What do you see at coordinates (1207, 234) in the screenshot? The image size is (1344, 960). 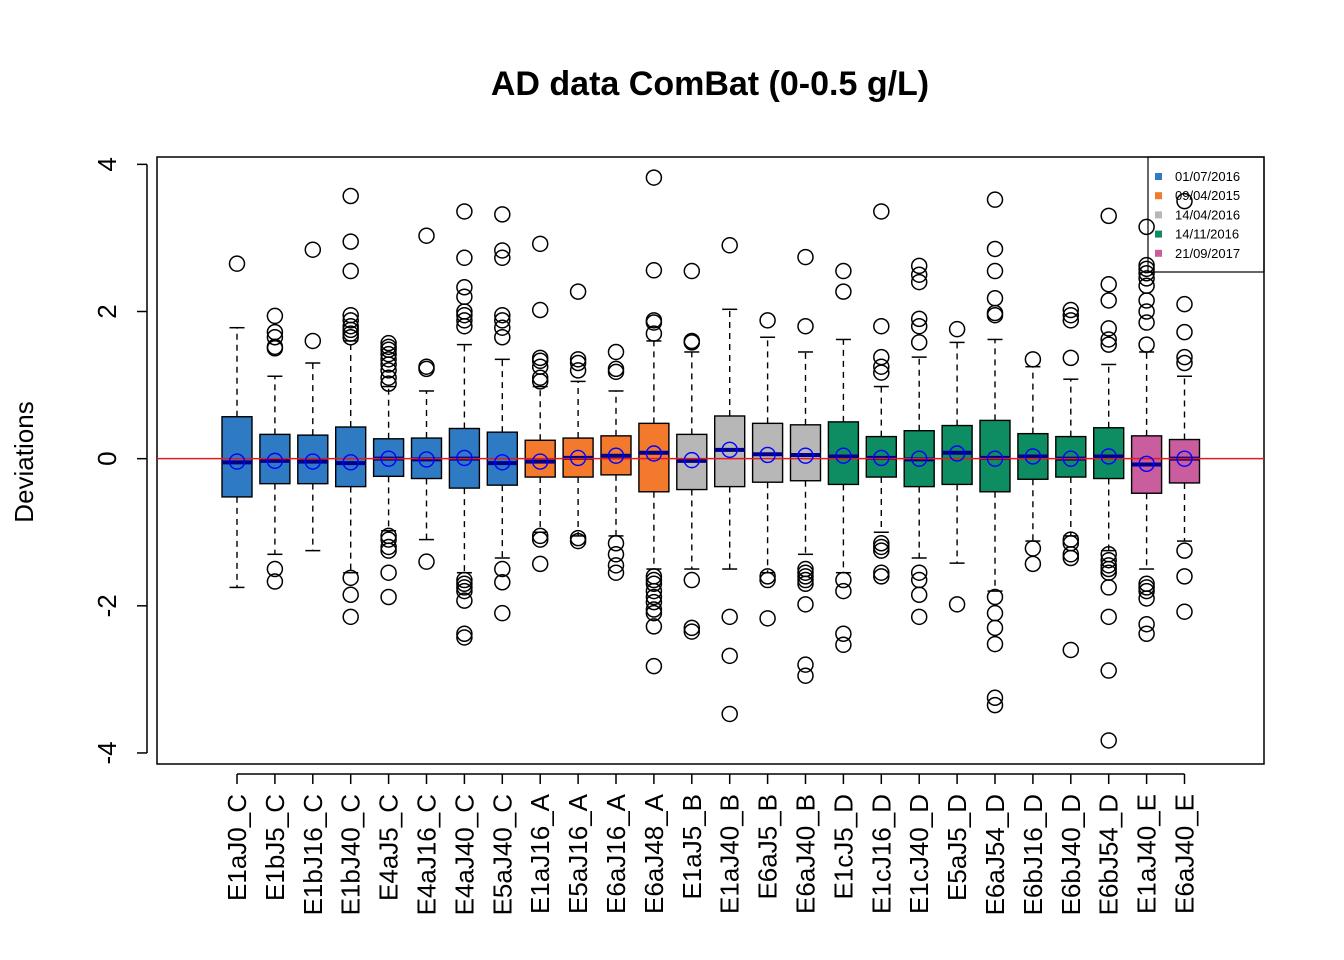 I see `legend-label: 14/11/2016` at bounding box center [1207, 234].